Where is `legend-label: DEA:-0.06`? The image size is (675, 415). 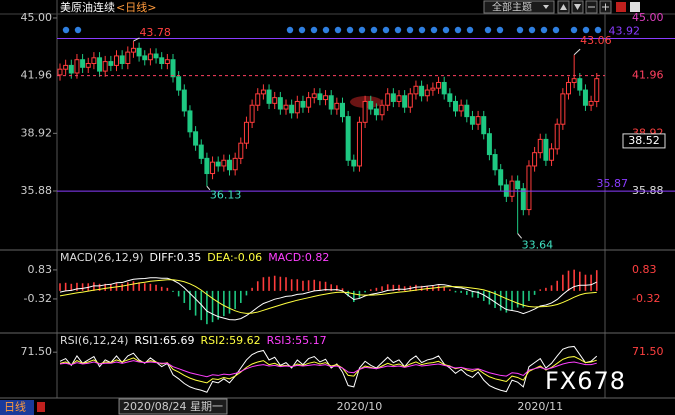 legend-label: DEA:-0.06 is located at coordinates (234, 257).